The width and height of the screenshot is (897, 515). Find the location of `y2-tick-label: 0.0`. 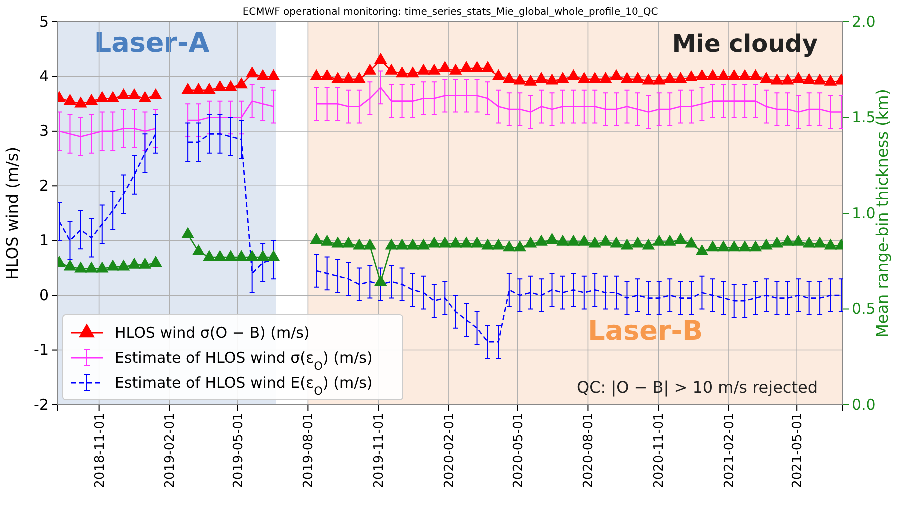

y2-tick-label: 0.0 is located at coordinates (864, 405).